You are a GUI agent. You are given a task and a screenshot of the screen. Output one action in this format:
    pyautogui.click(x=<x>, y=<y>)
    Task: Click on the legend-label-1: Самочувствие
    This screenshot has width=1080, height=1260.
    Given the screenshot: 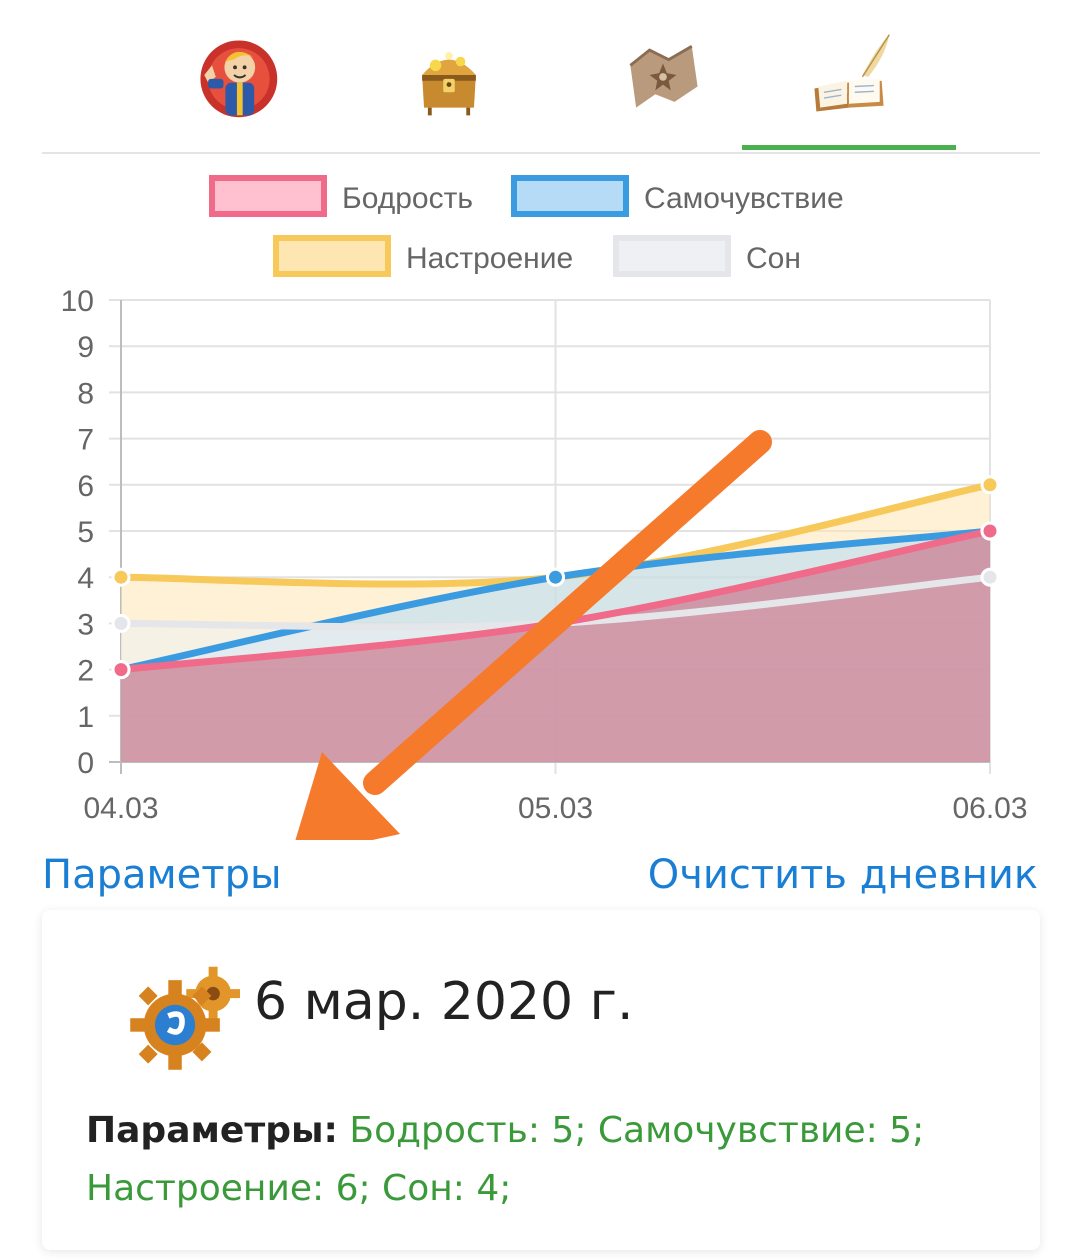 What is the action you would take?
    pyautogui.click(x=744, y=198)
    